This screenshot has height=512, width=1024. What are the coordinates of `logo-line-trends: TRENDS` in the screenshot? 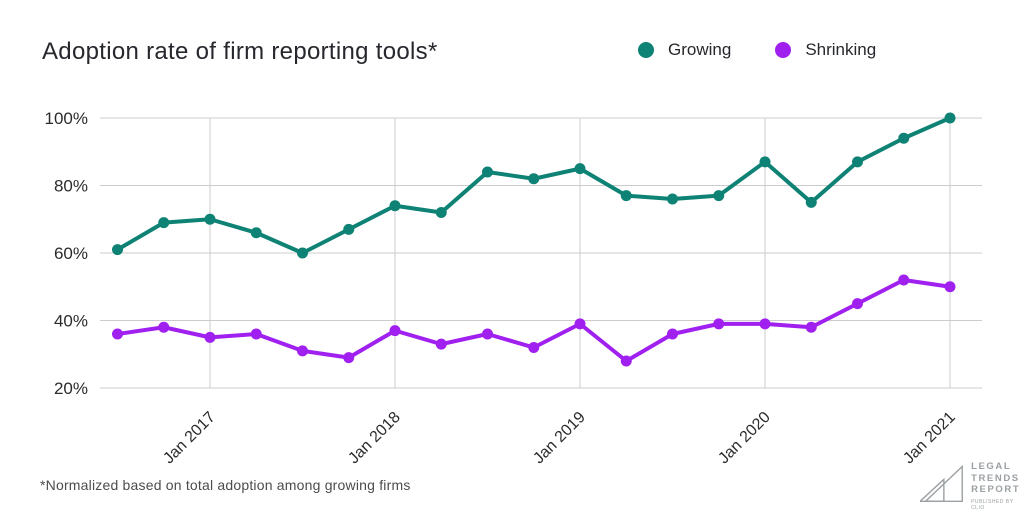 It's located at (995, 478).